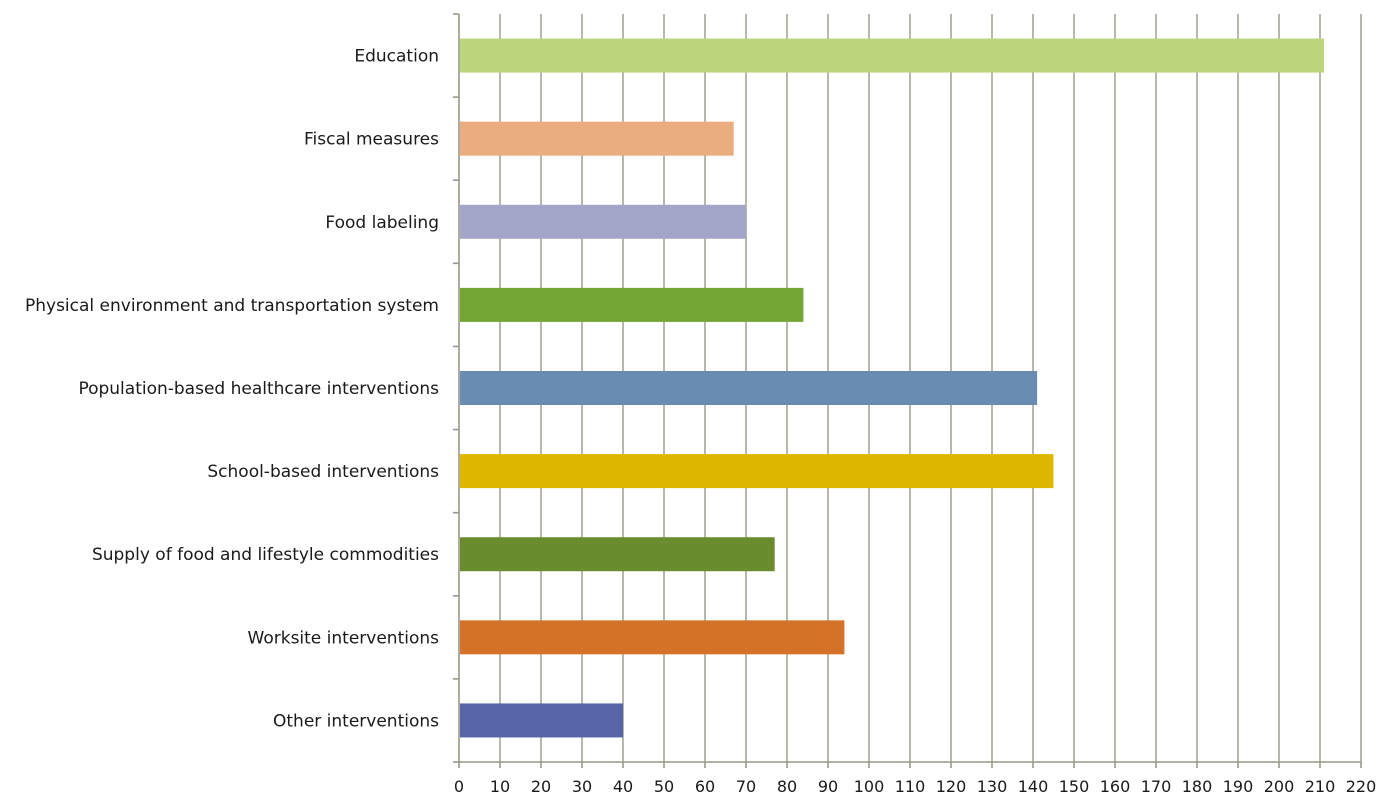  Describe the element at coordinates (356, 721) in the screenshot. I see `category-label: Other interventions` at that location.